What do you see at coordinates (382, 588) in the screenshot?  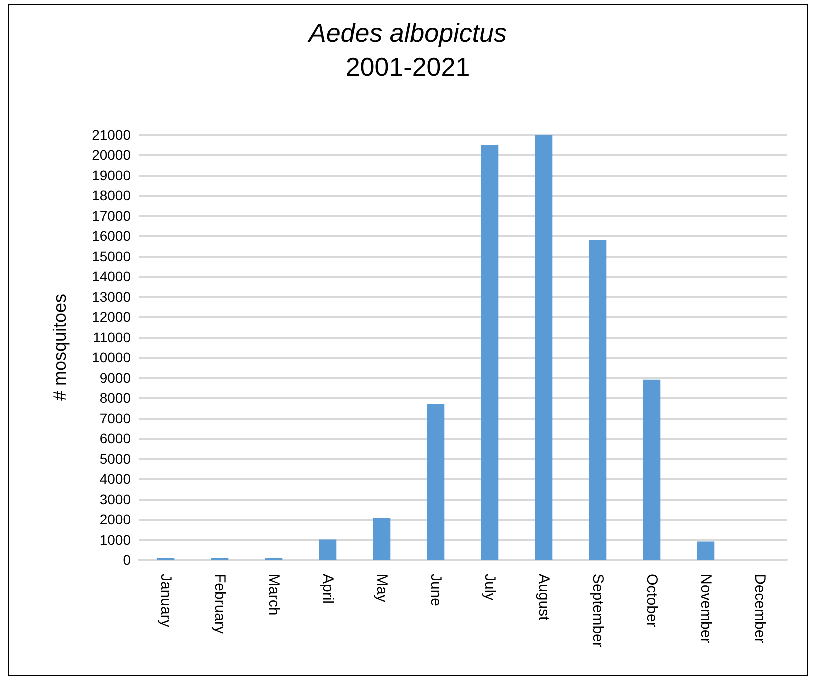 I see `x-tick-label: May` at bounding box center [382, 588].